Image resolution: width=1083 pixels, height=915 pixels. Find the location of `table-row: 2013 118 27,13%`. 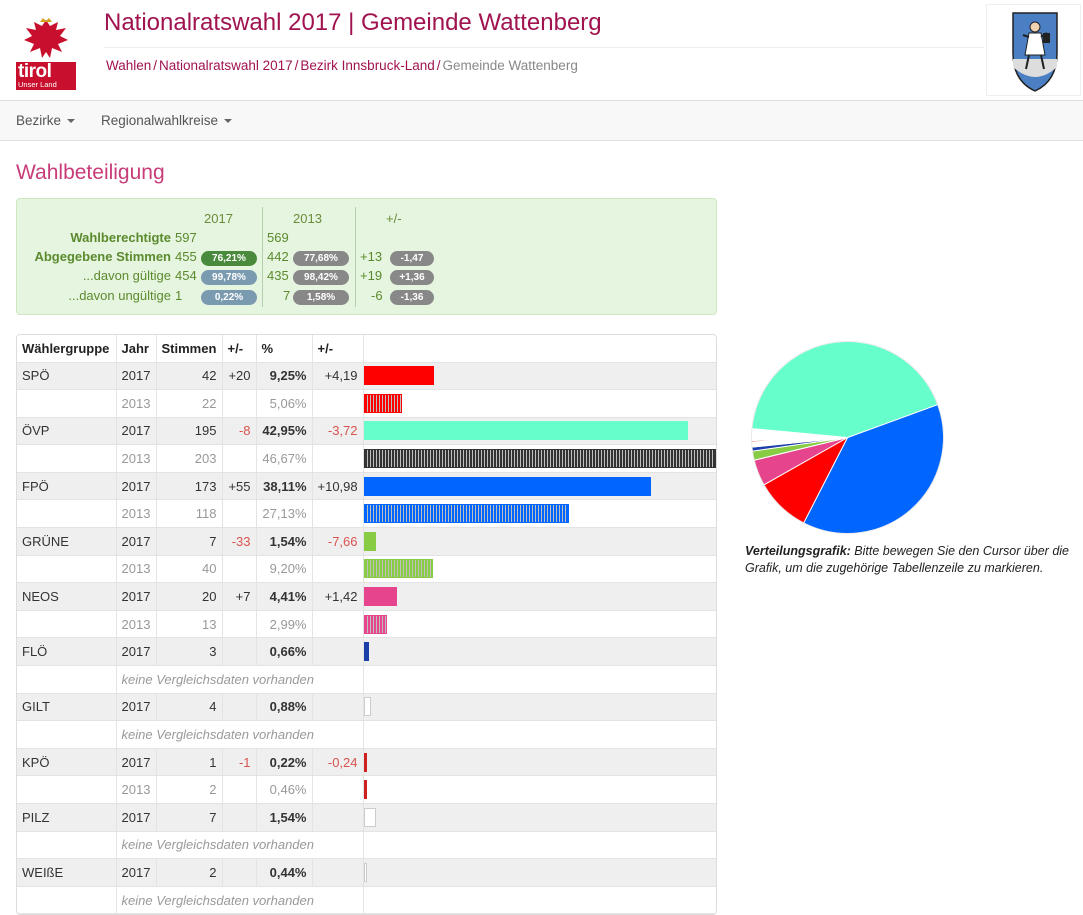

table-row: 2013 118 27,13% is located at coordinates (366, 514).